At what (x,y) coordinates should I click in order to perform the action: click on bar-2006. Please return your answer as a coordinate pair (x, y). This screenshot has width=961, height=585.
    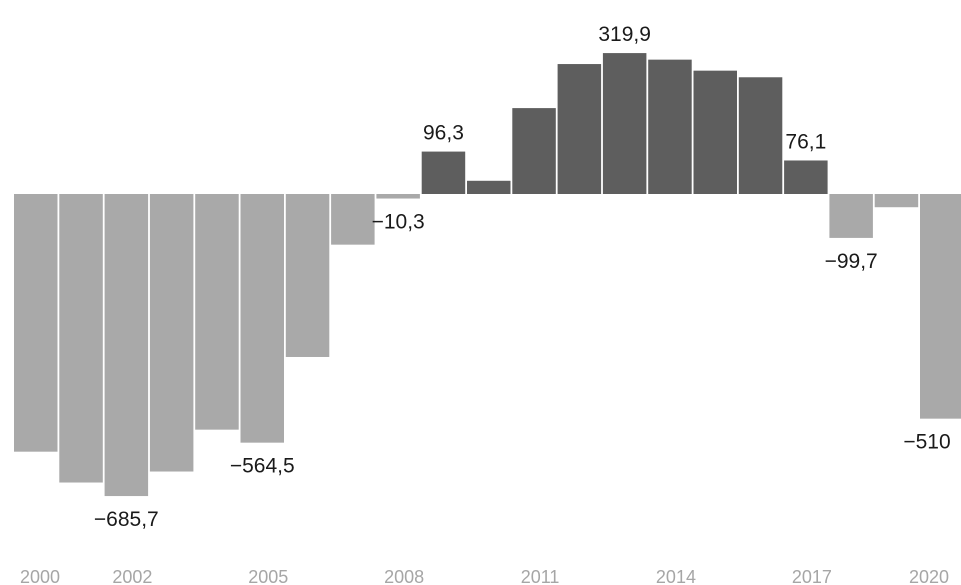
    Looking at the image, I should click on (307, 275).